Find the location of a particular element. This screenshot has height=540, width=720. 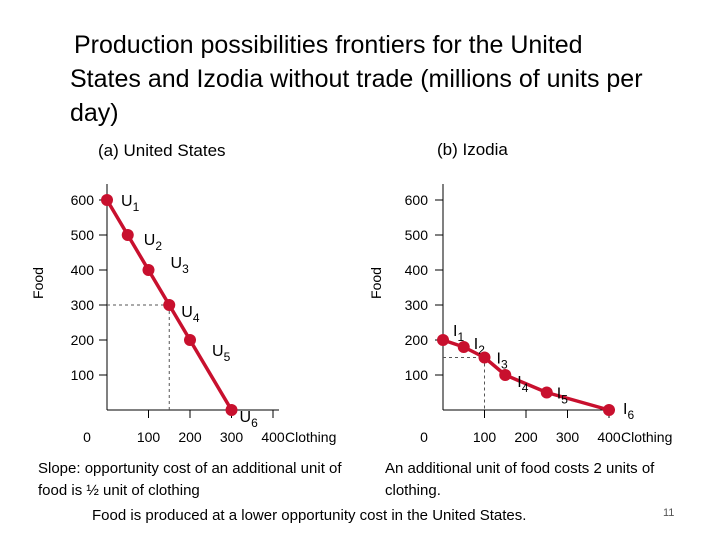

izodia-y-tick-label: 200 is located at coordinates (417, 340).